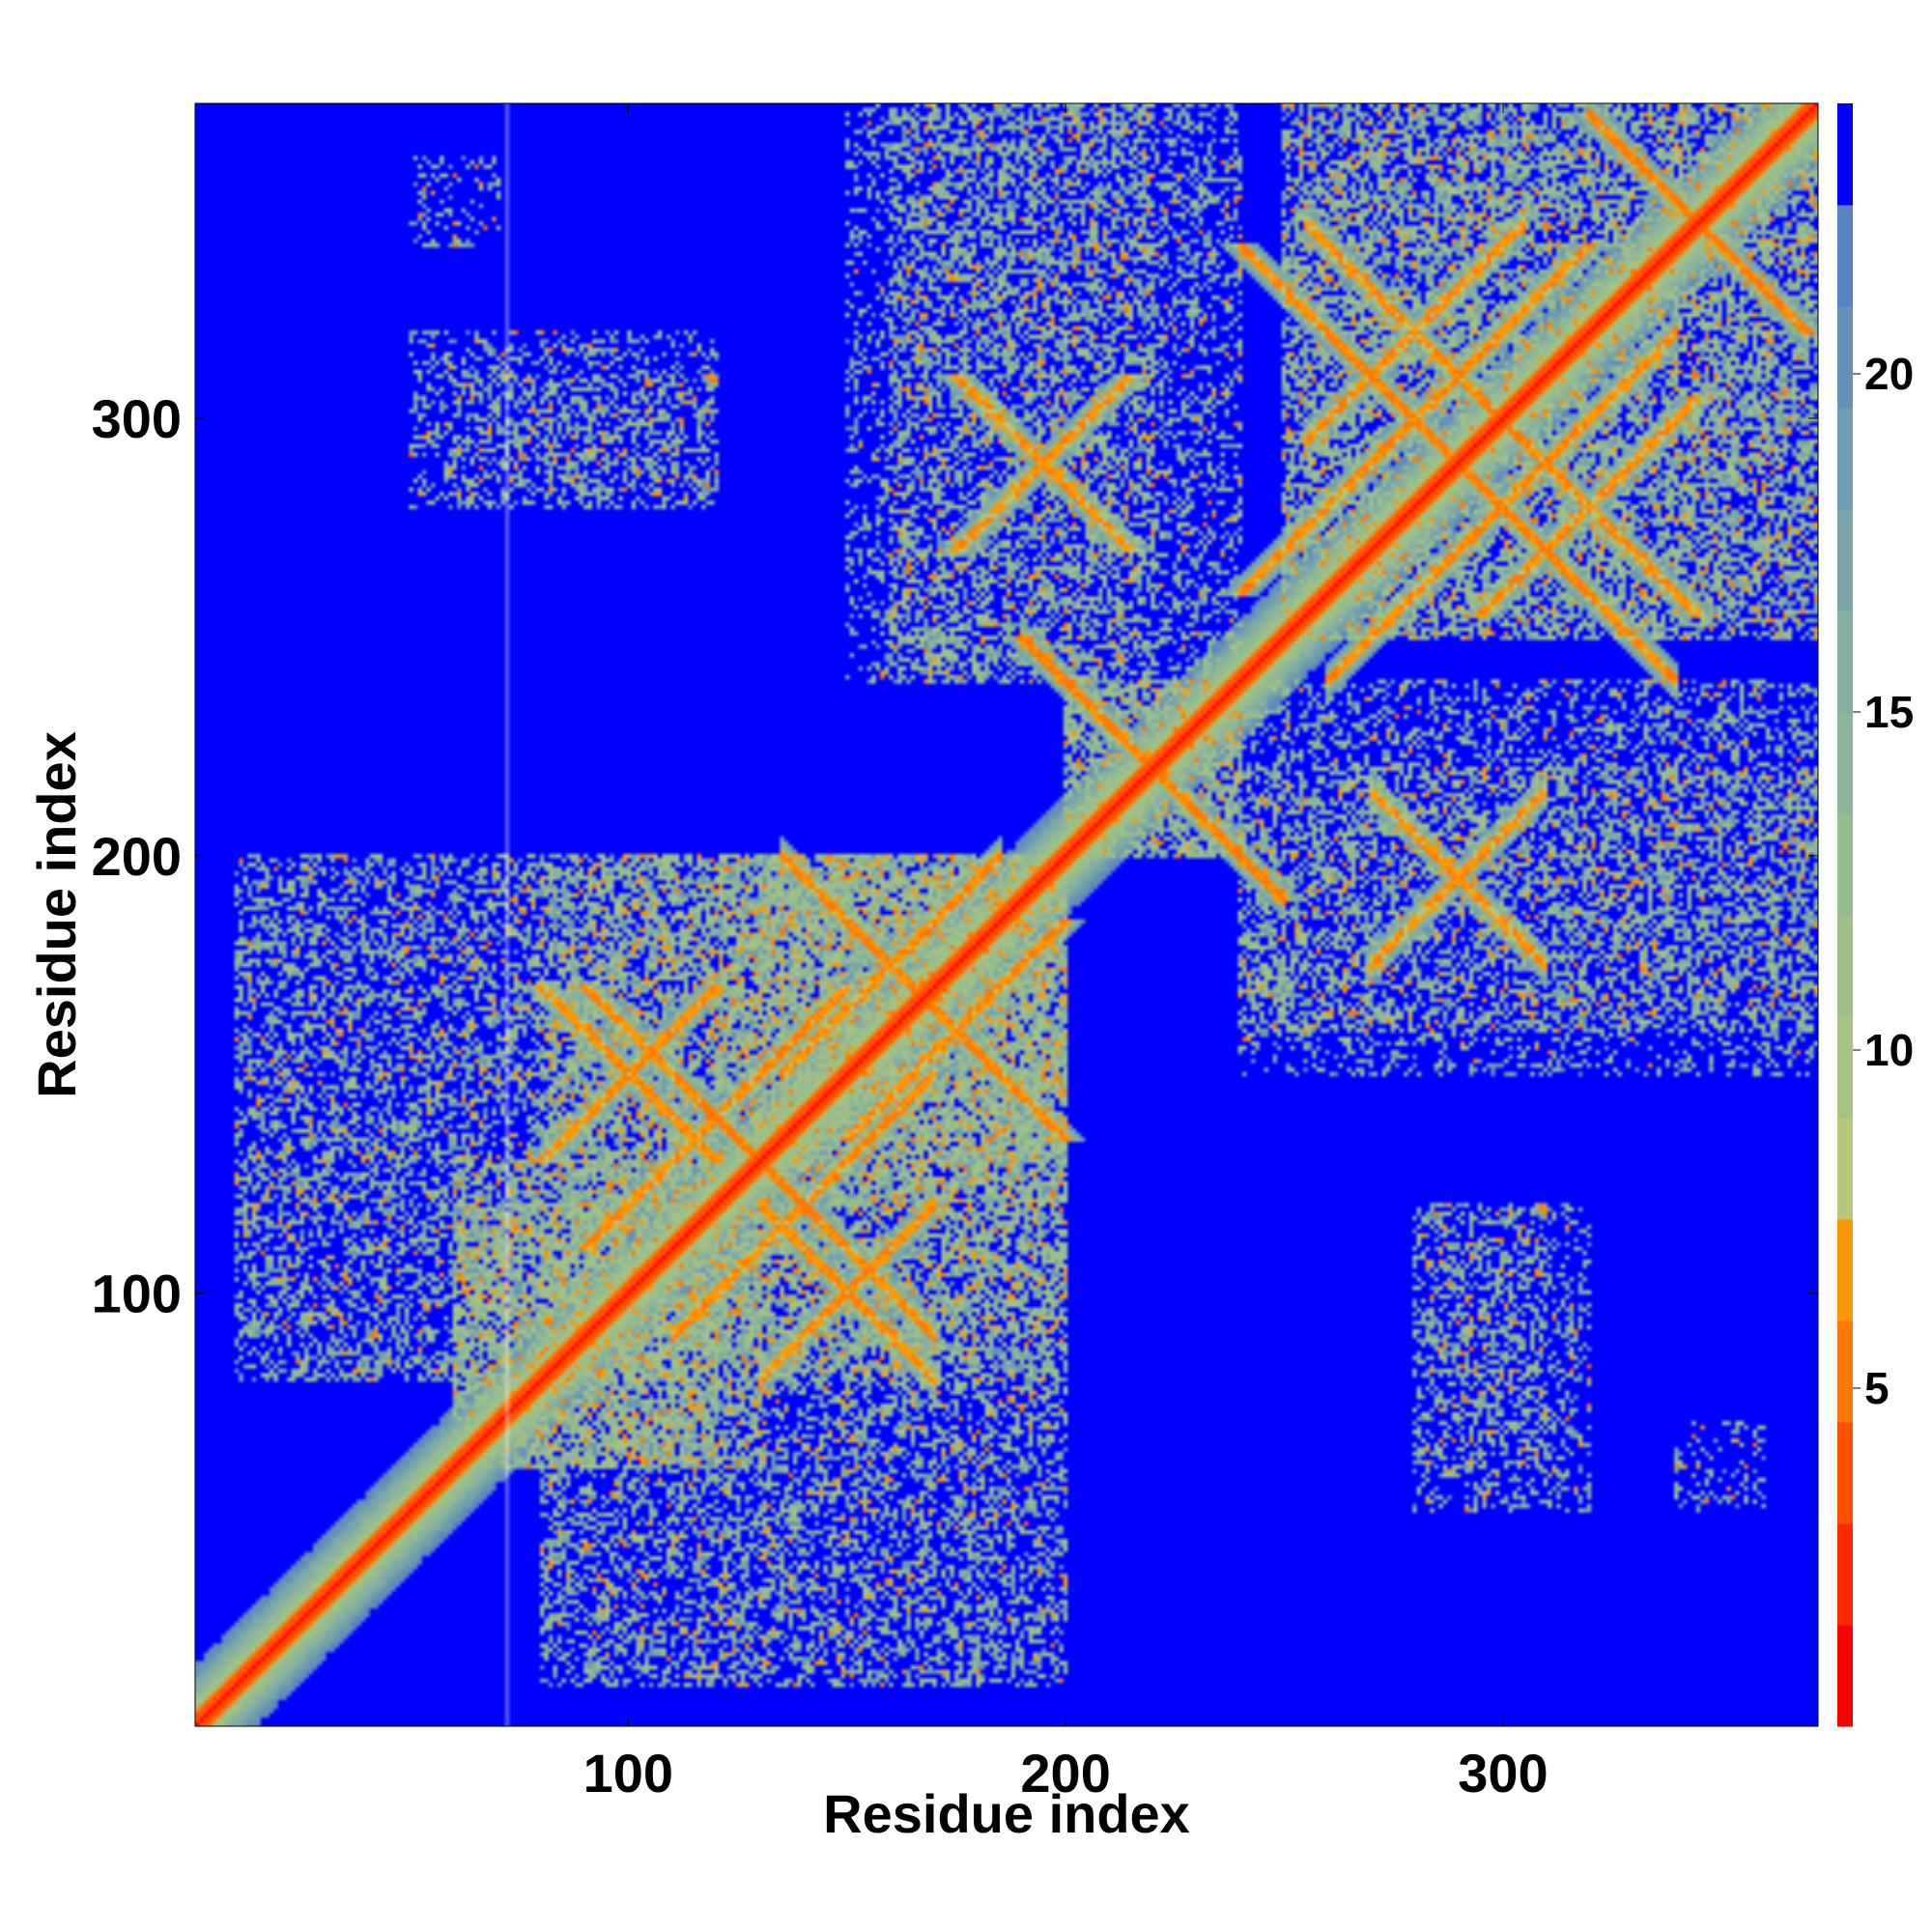  What do you see at coordinates (1006, 1813) in the screenshot?
I see `x-axis-label: Residue index` at bounding box center [1006, 1813].